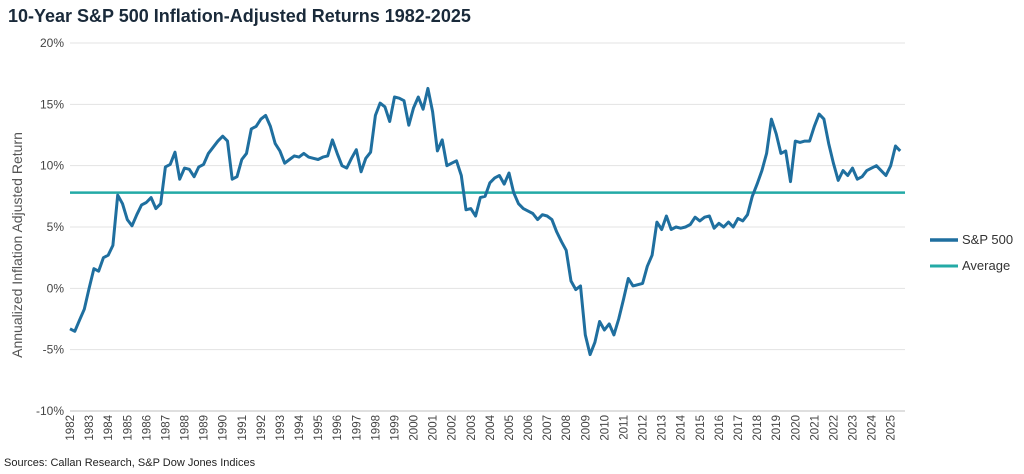  I want to click on x-tick-label: 2009, so click(586, 428).